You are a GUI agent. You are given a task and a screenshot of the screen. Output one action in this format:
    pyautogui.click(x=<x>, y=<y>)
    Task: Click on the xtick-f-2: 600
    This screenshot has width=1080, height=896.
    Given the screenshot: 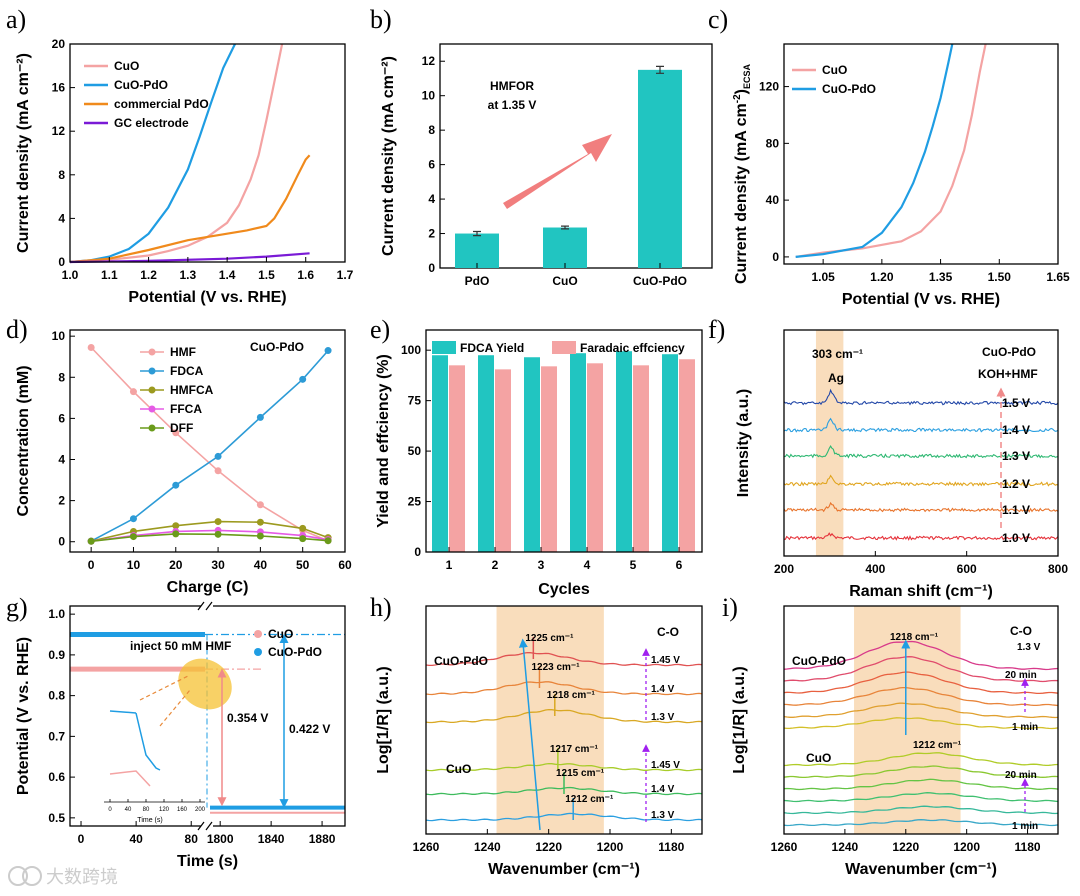 What is the action you would take?
    pyautogui.click(x=967, y=569)
    